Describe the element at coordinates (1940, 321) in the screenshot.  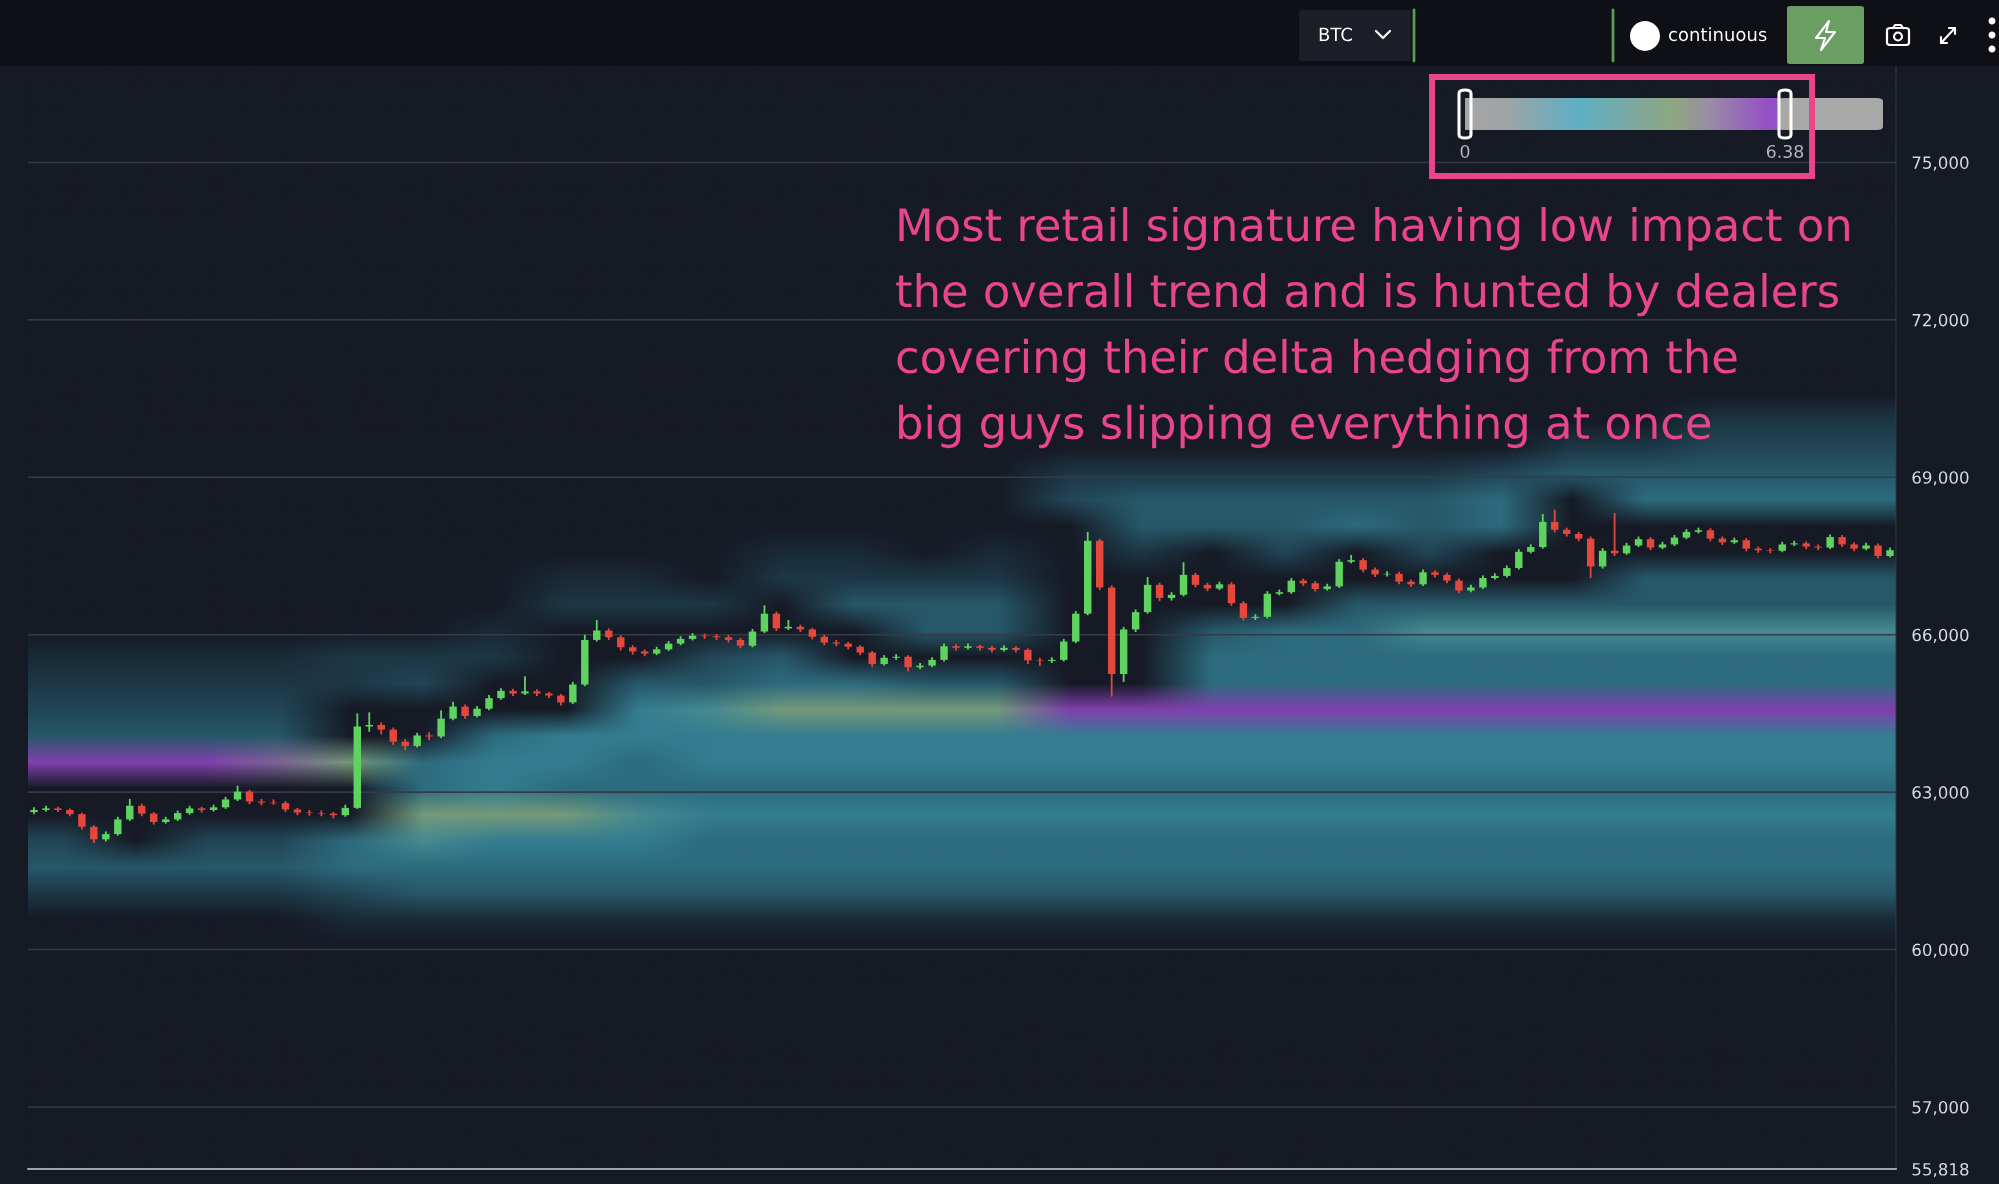
I see `y-tick-label: 72,000` at that location.